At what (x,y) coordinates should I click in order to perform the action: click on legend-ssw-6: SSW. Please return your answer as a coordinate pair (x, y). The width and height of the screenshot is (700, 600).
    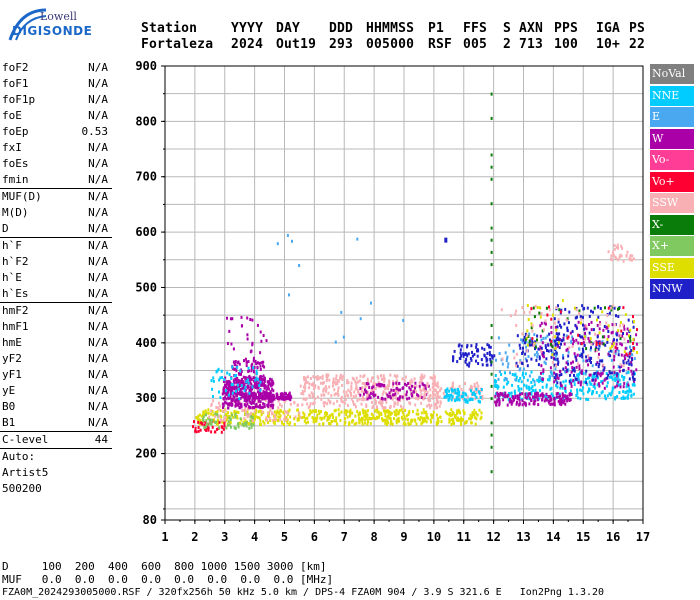
    Looking at the image, I should click on (672, 203).